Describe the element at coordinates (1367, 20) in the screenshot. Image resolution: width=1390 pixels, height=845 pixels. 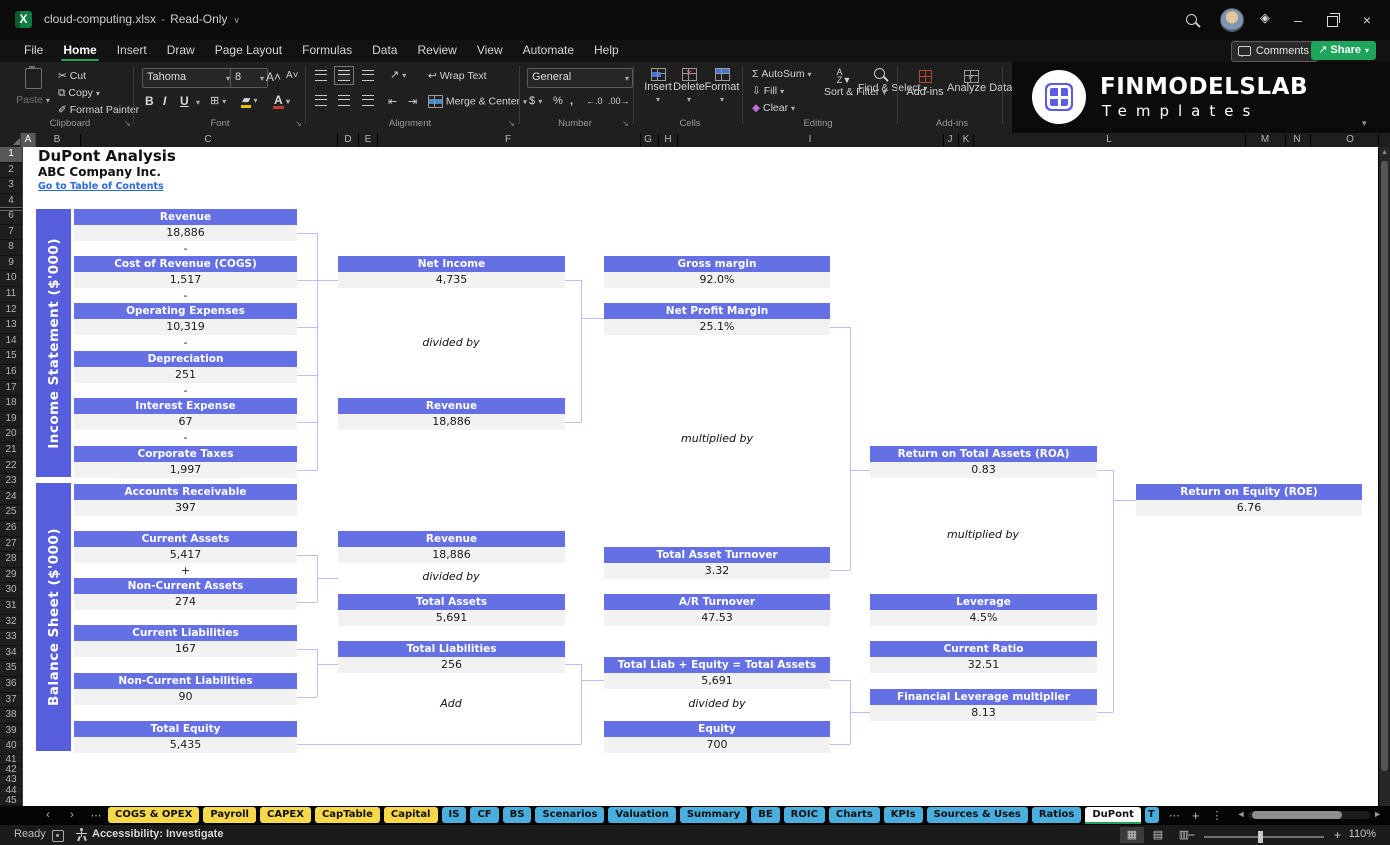
I see `close-button: ×` at that location.